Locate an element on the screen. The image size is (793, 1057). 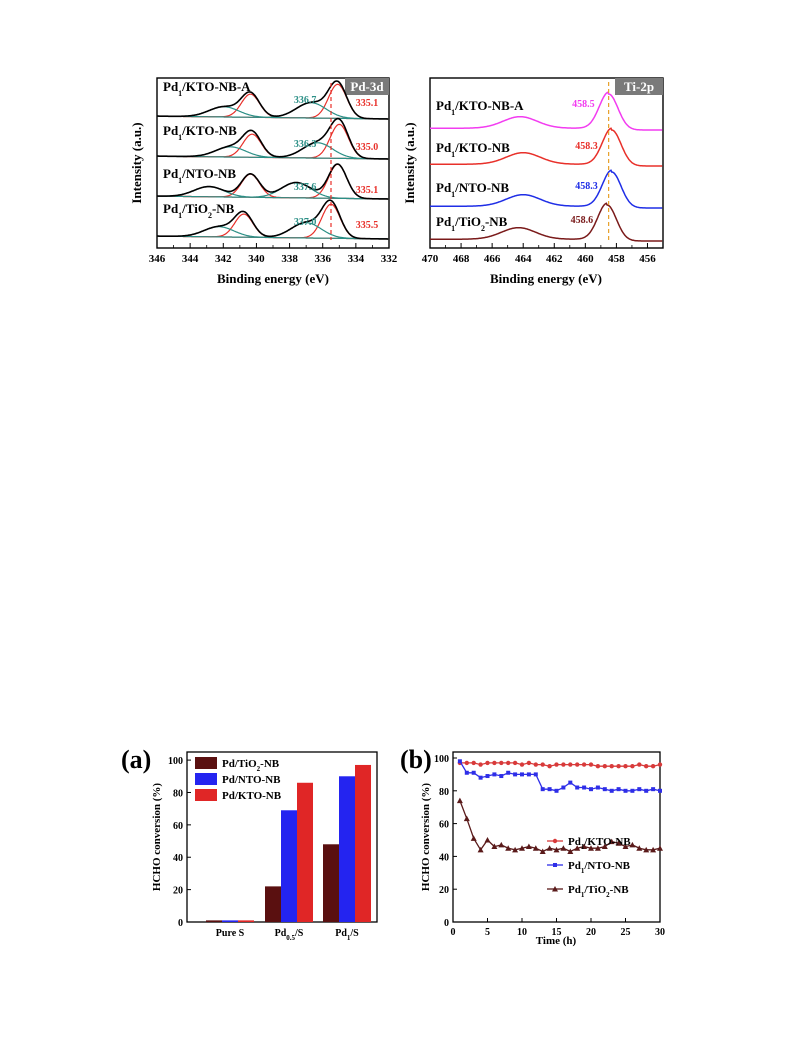
pd3d-ylabel: Intensity (a.u.) is located at coordinates (136, 162).